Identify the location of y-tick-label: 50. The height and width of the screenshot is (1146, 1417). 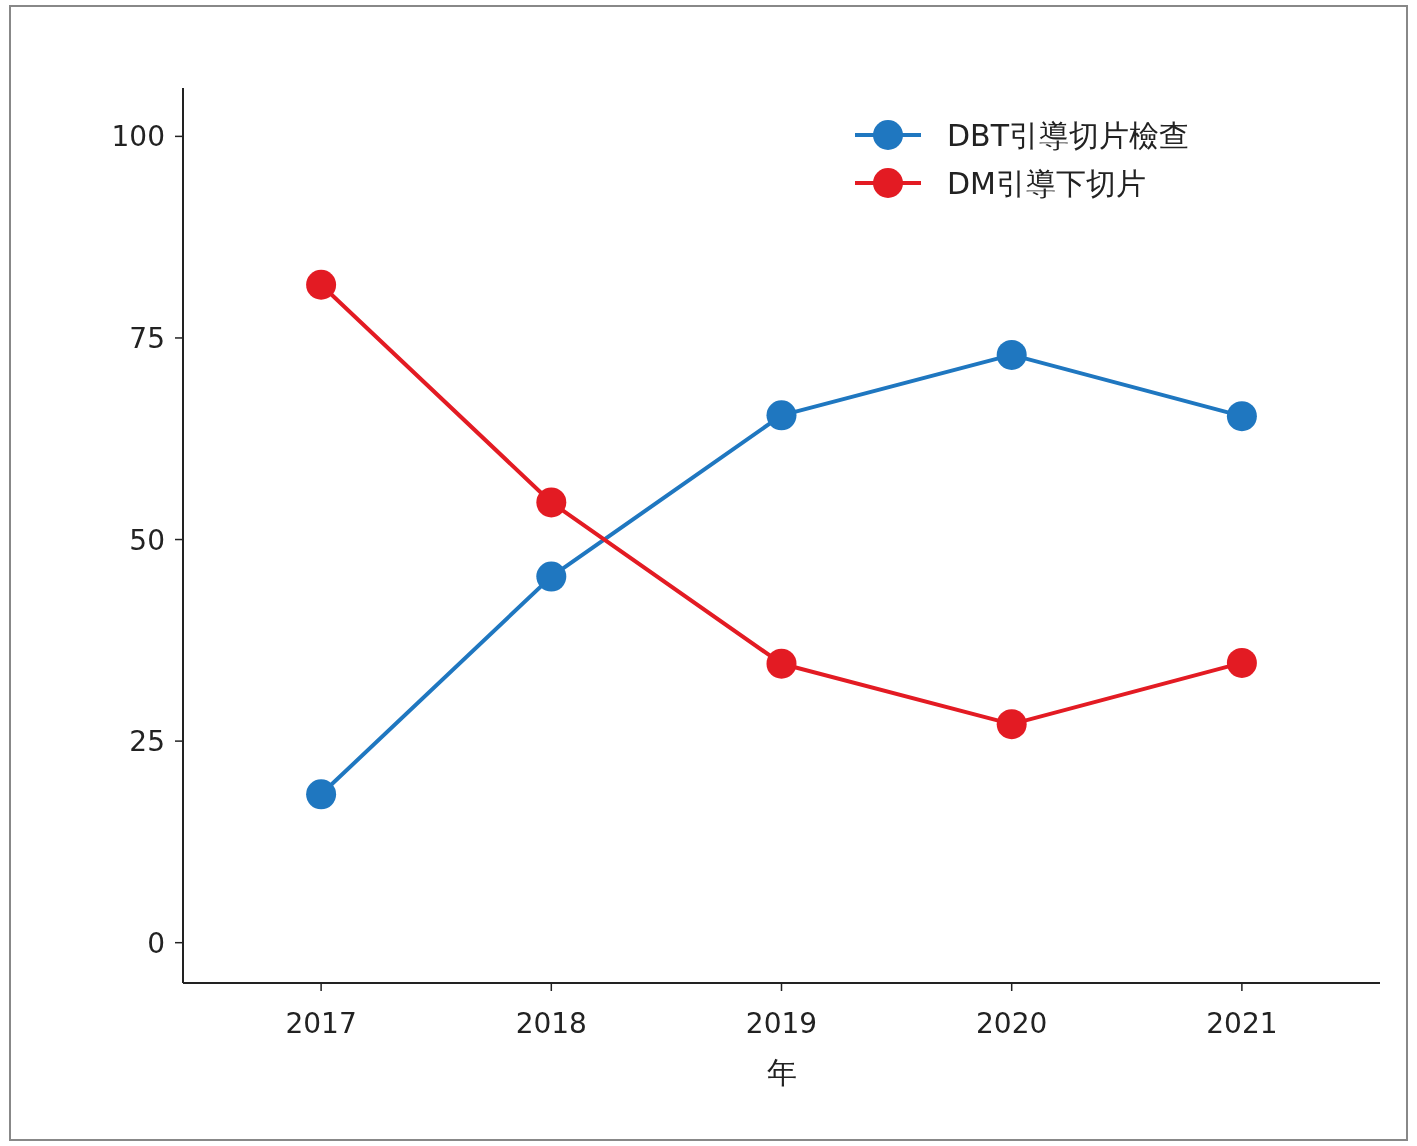
(147, 540).